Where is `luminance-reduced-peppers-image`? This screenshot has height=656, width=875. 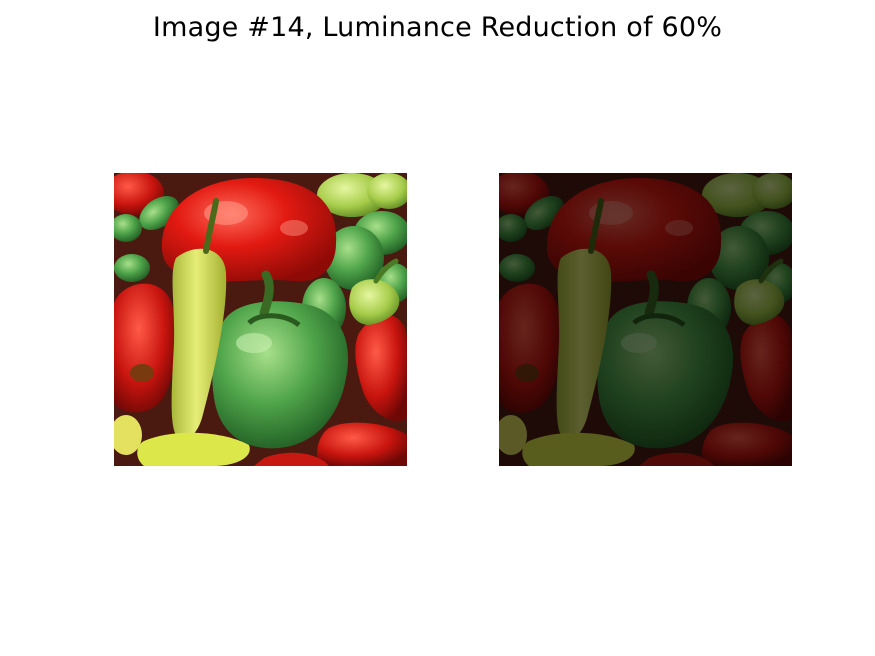 luminance-reduced-peppers-image is located at coordinates (645, 319).